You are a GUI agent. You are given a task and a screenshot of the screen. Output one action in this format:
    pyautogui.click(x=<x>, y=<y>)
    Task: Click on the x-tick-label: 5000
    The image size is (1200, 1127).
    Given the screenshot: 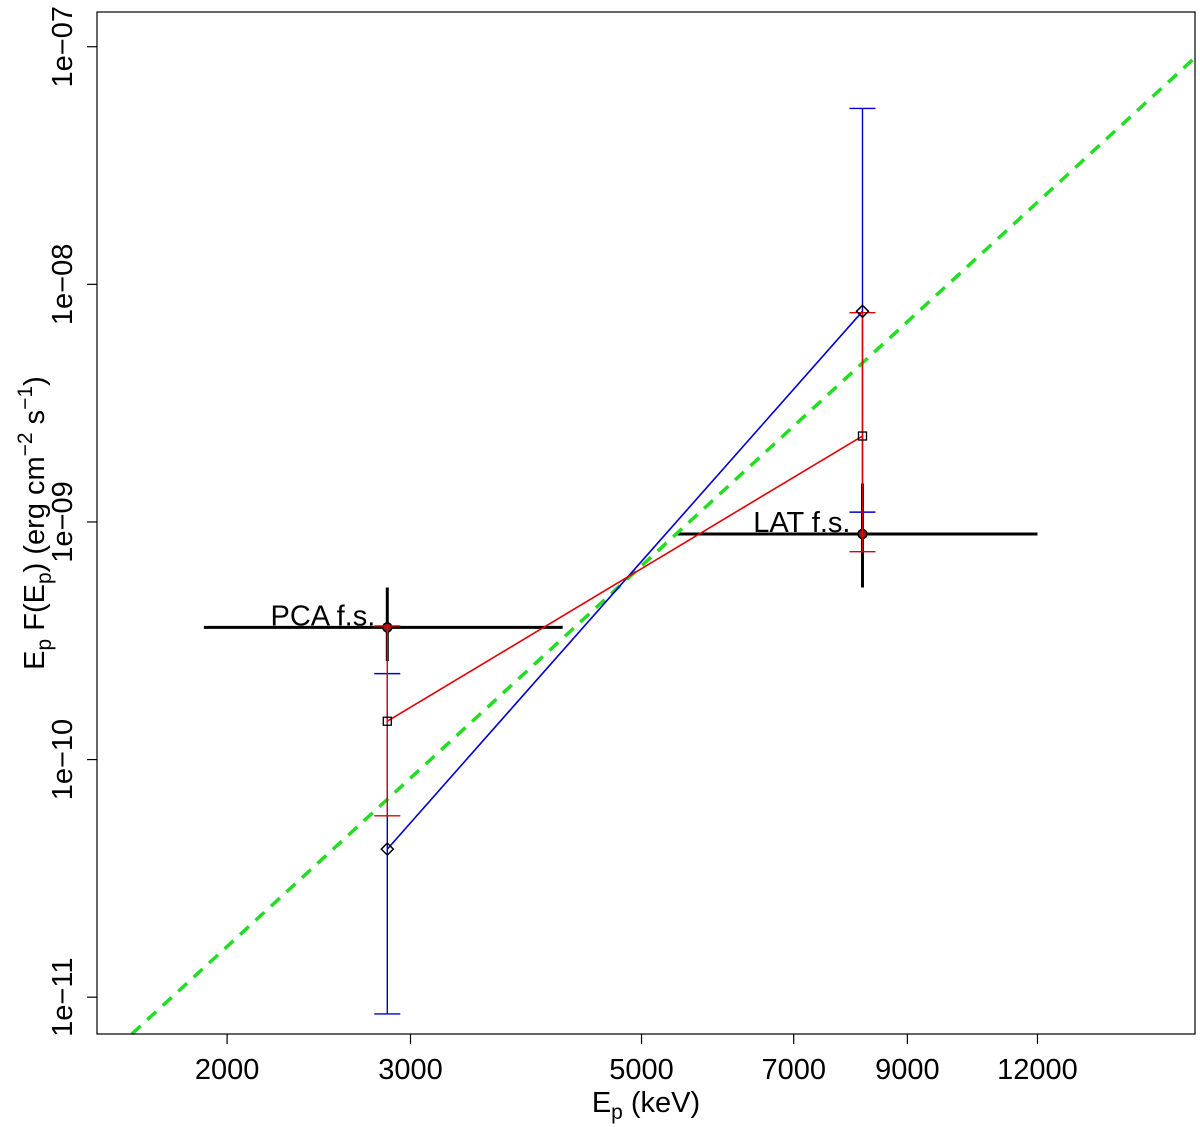 What is the action you would take?
    pyautogui.click(x=641, y=1070)
    